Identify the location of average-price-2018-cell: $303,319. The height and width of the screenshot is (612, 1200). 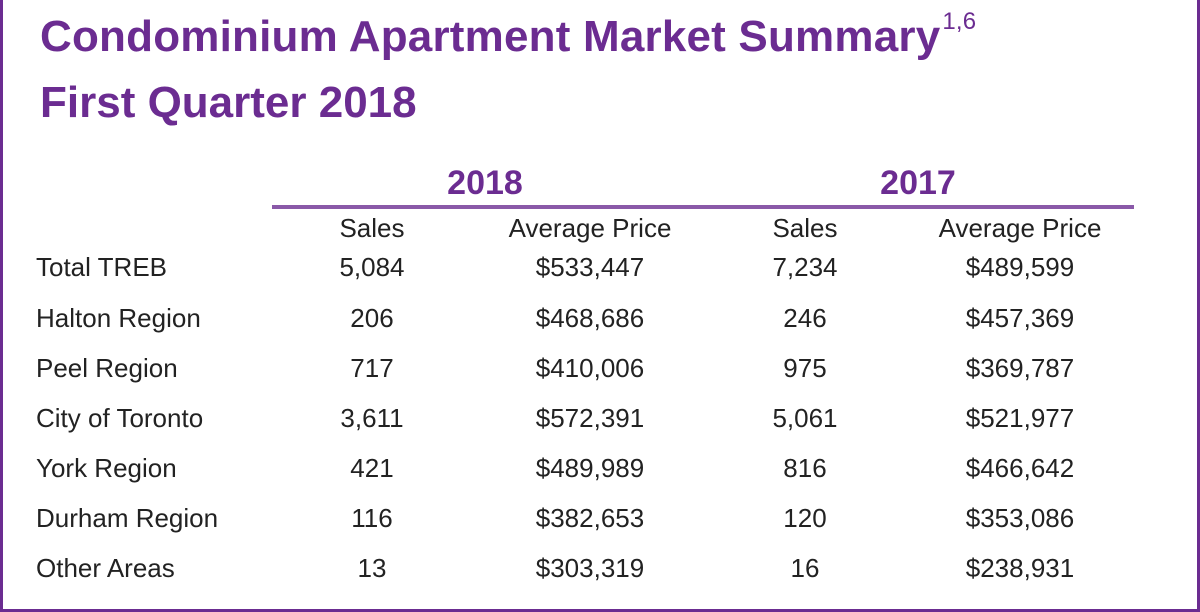
(590, 568).